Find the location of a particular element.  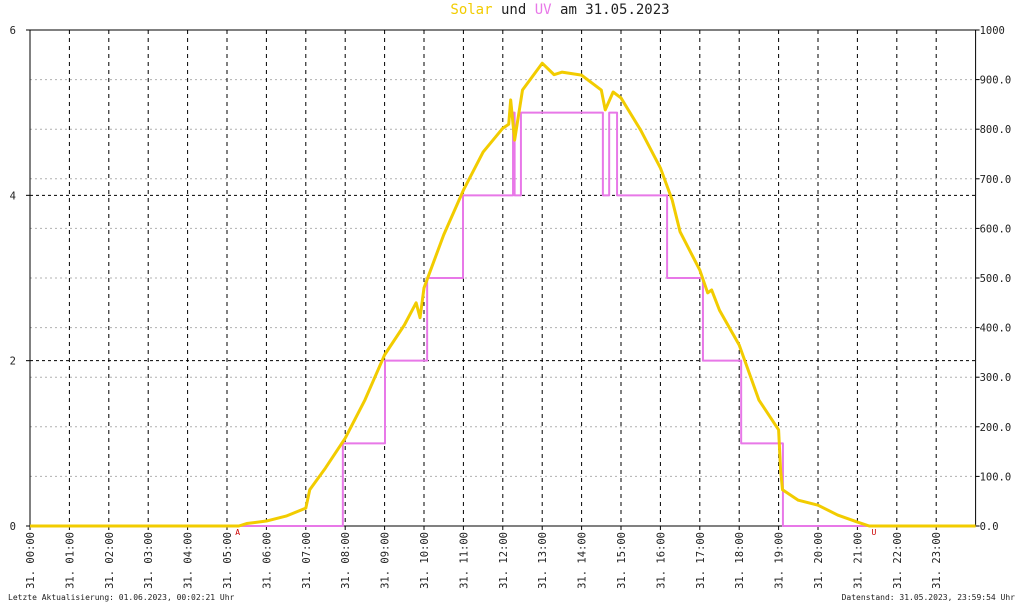

x-tick-label: 31. 21:00 is located at coordinates (858, 560).